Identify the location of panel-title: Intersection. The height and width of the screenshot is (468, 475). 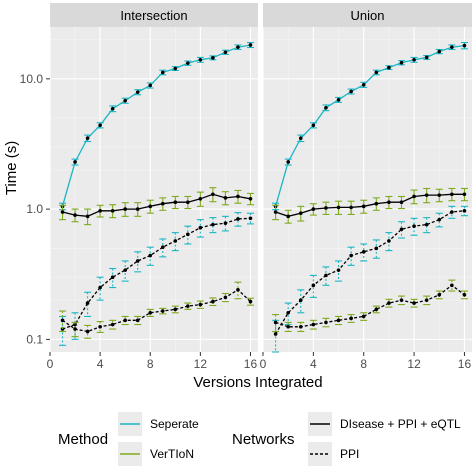
(153, 15).